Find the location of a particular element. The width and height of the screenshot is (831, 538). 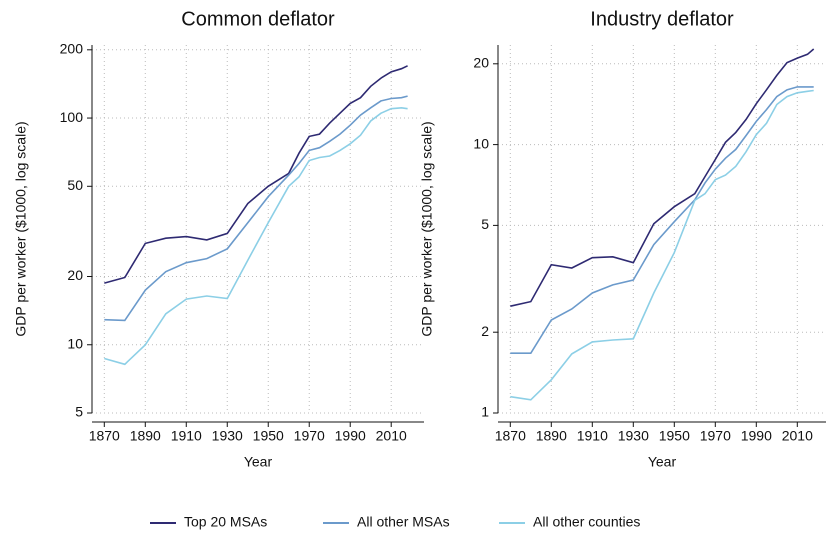

y-tick-label: 2 is located at coordinates (485, 331).